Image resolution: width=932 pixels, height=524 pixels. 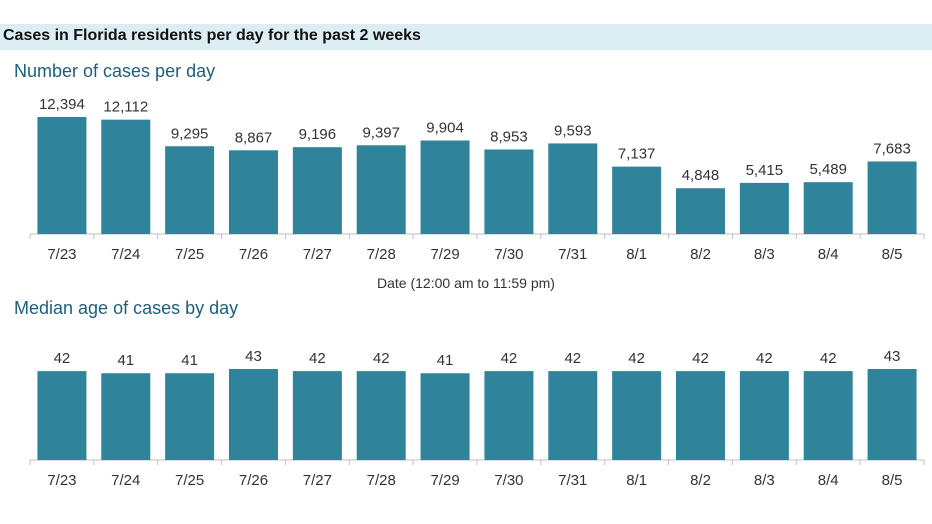 I want to click on cases-chart-title: Number of cases per day, so click(x=115, y=71).